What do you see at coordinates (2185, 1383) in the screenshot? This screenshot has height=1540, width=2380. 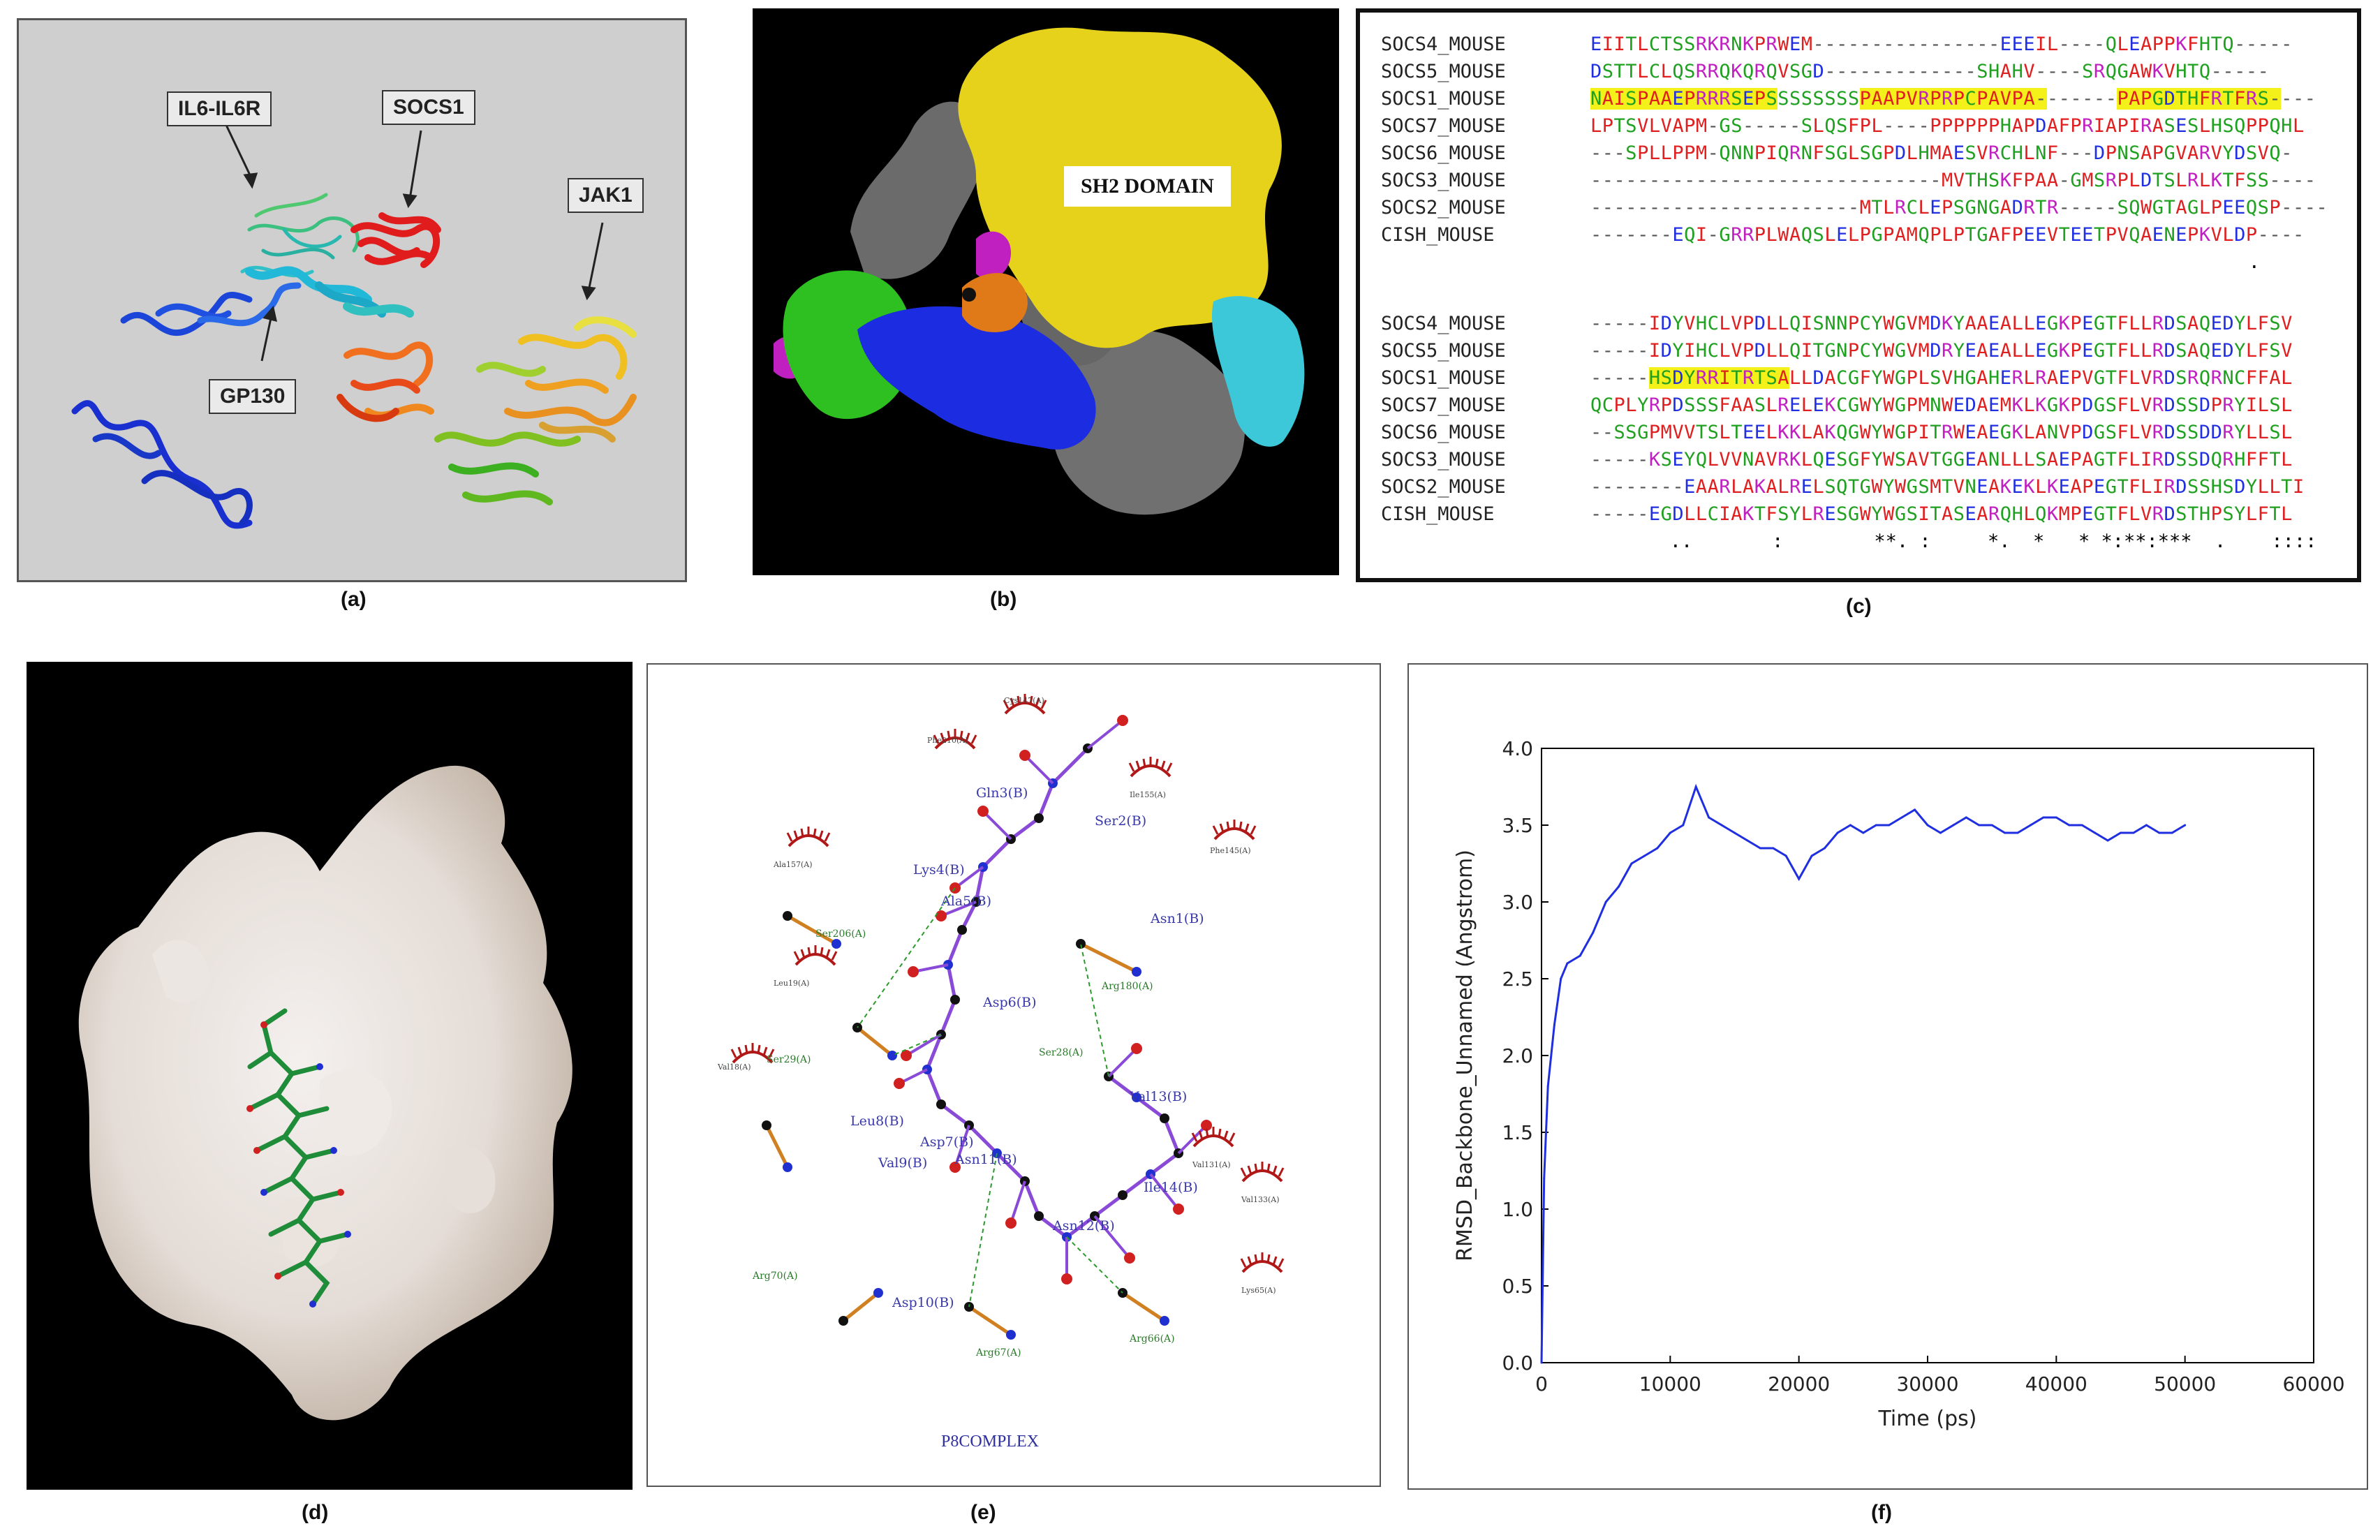 I see `x-tick-label: 50000` at bounding box center [2185, 1383].